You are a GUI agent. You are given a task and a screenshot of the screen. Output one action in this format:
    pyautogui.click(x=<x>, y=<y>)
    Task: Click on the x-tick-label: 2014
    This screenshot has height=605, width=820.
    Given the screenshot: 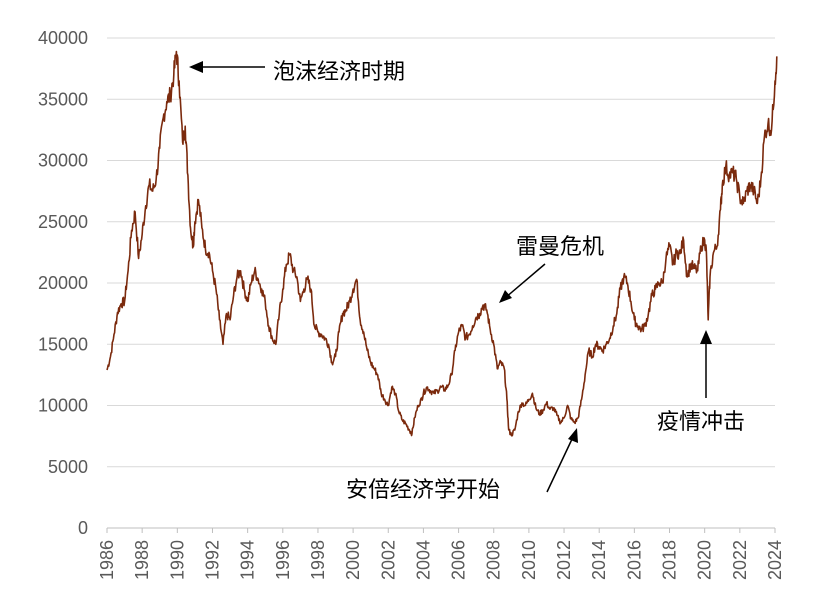 What is the action you would take?
    pyautogui.click(x=599, y=560)
    